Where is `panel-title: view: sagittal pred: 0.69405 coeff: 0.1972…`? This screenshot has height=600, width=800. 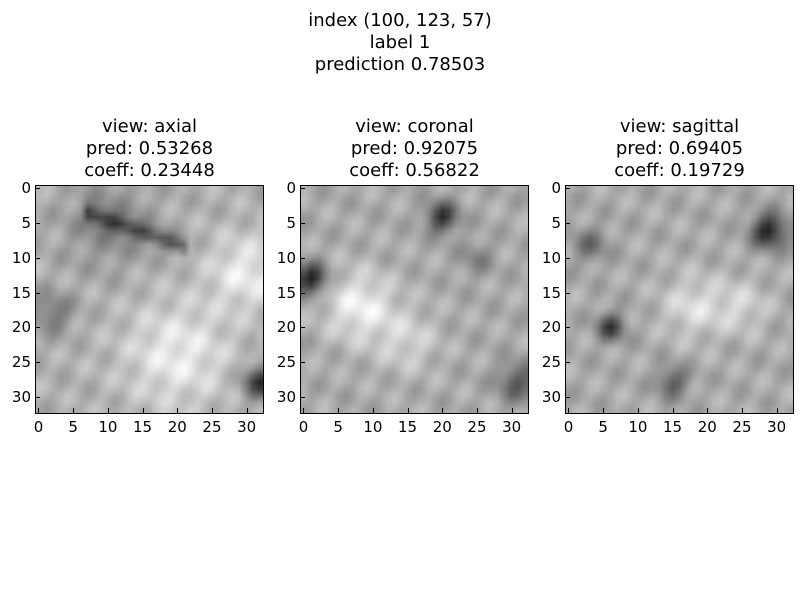 panel-title: view: sagittal pred: 0.69405 coeff: 0.1972… is located at coordinates (665, 149).